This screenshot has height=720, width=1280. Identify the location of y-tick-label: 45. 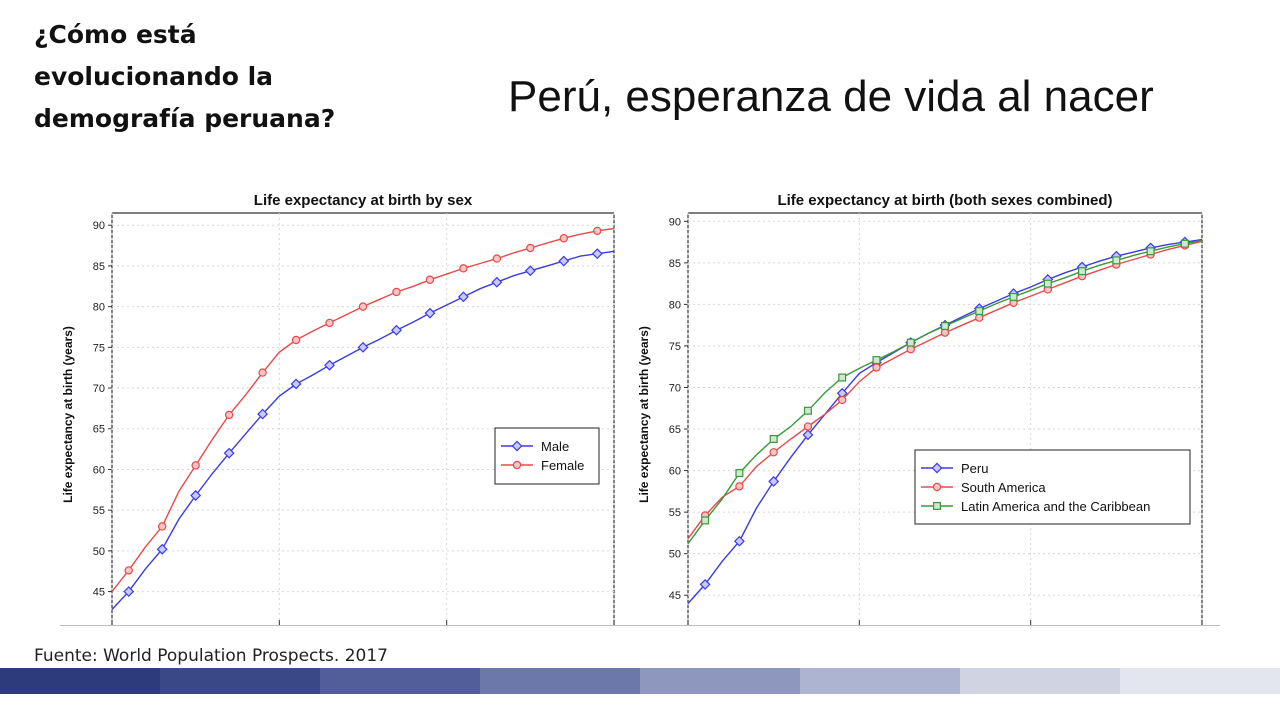
(99, 593).